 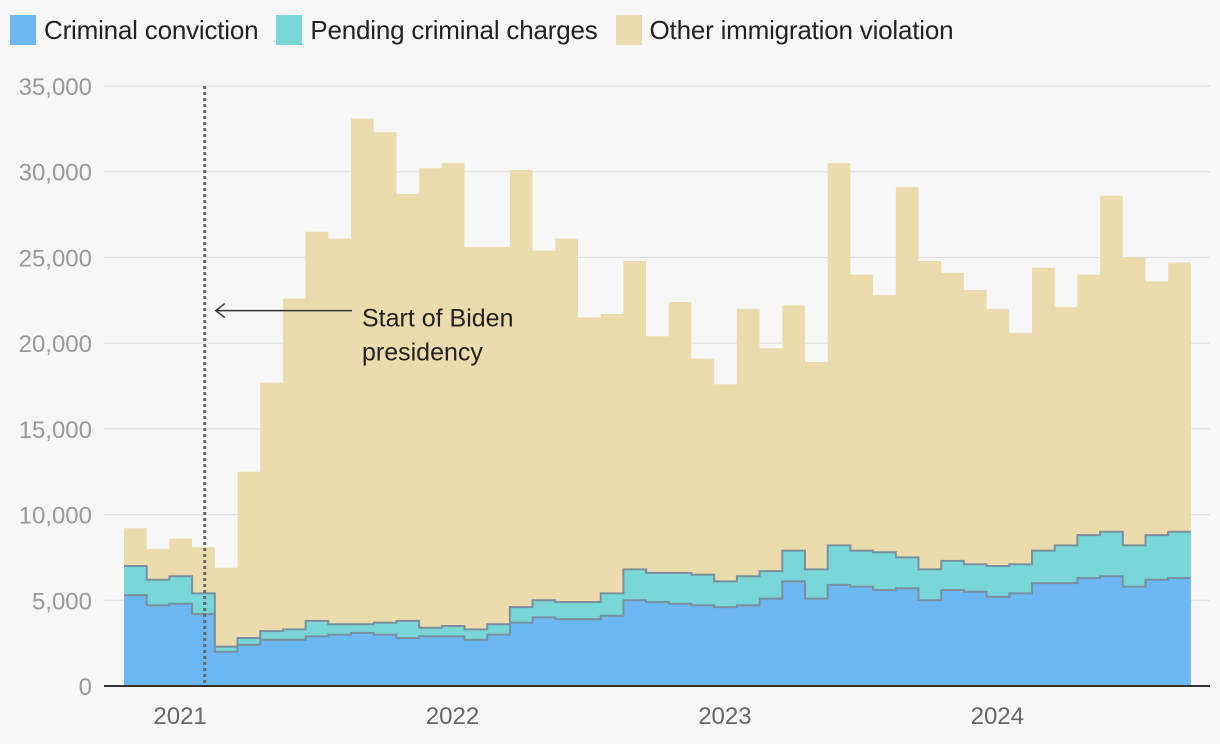 What do you see at coordinates (134, 30) in the screenshot?
I see `legend-item-criminal-conviction: Criminal conviction` at bounding box center [134, 30].